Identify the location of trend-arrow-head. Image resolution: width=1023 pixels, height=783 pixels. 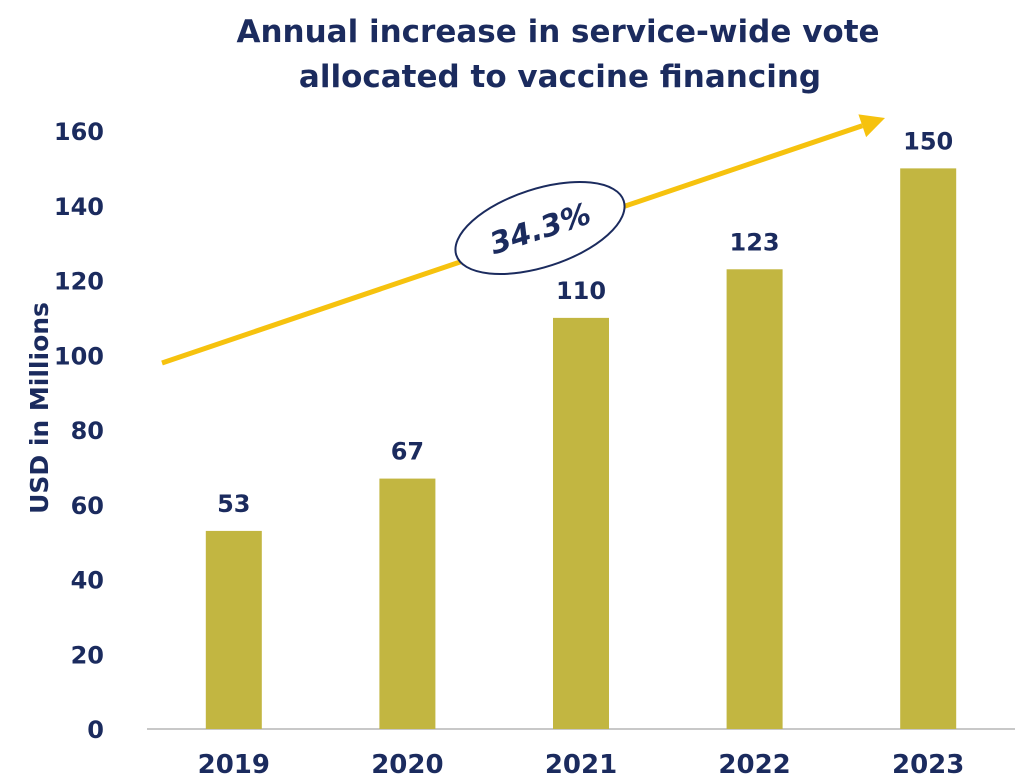
(871, 126).